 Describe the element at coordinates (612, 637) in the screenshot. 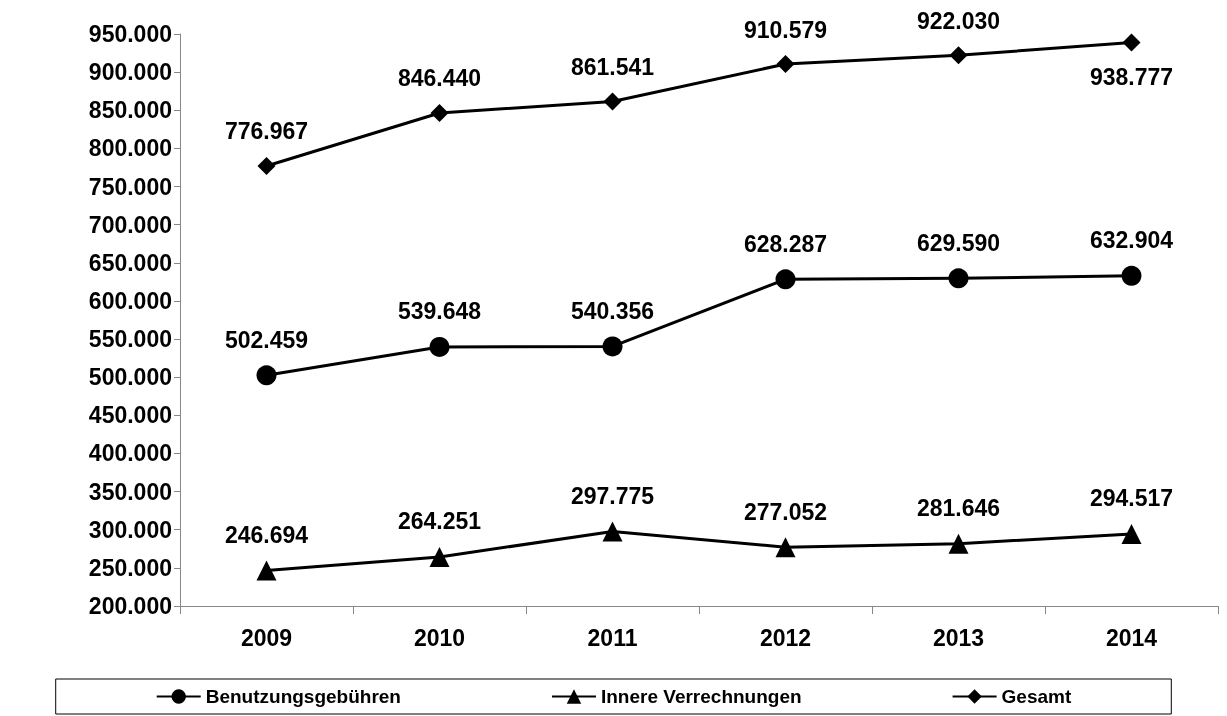

I see `x-tick-label: 2011` at that location.